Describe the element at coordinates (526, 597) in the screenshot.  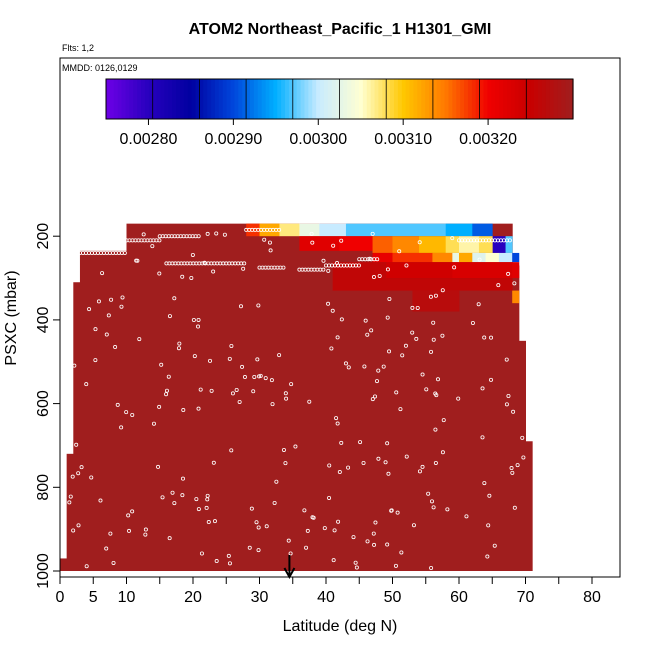
I see `x-tick-label: 70` at that location.